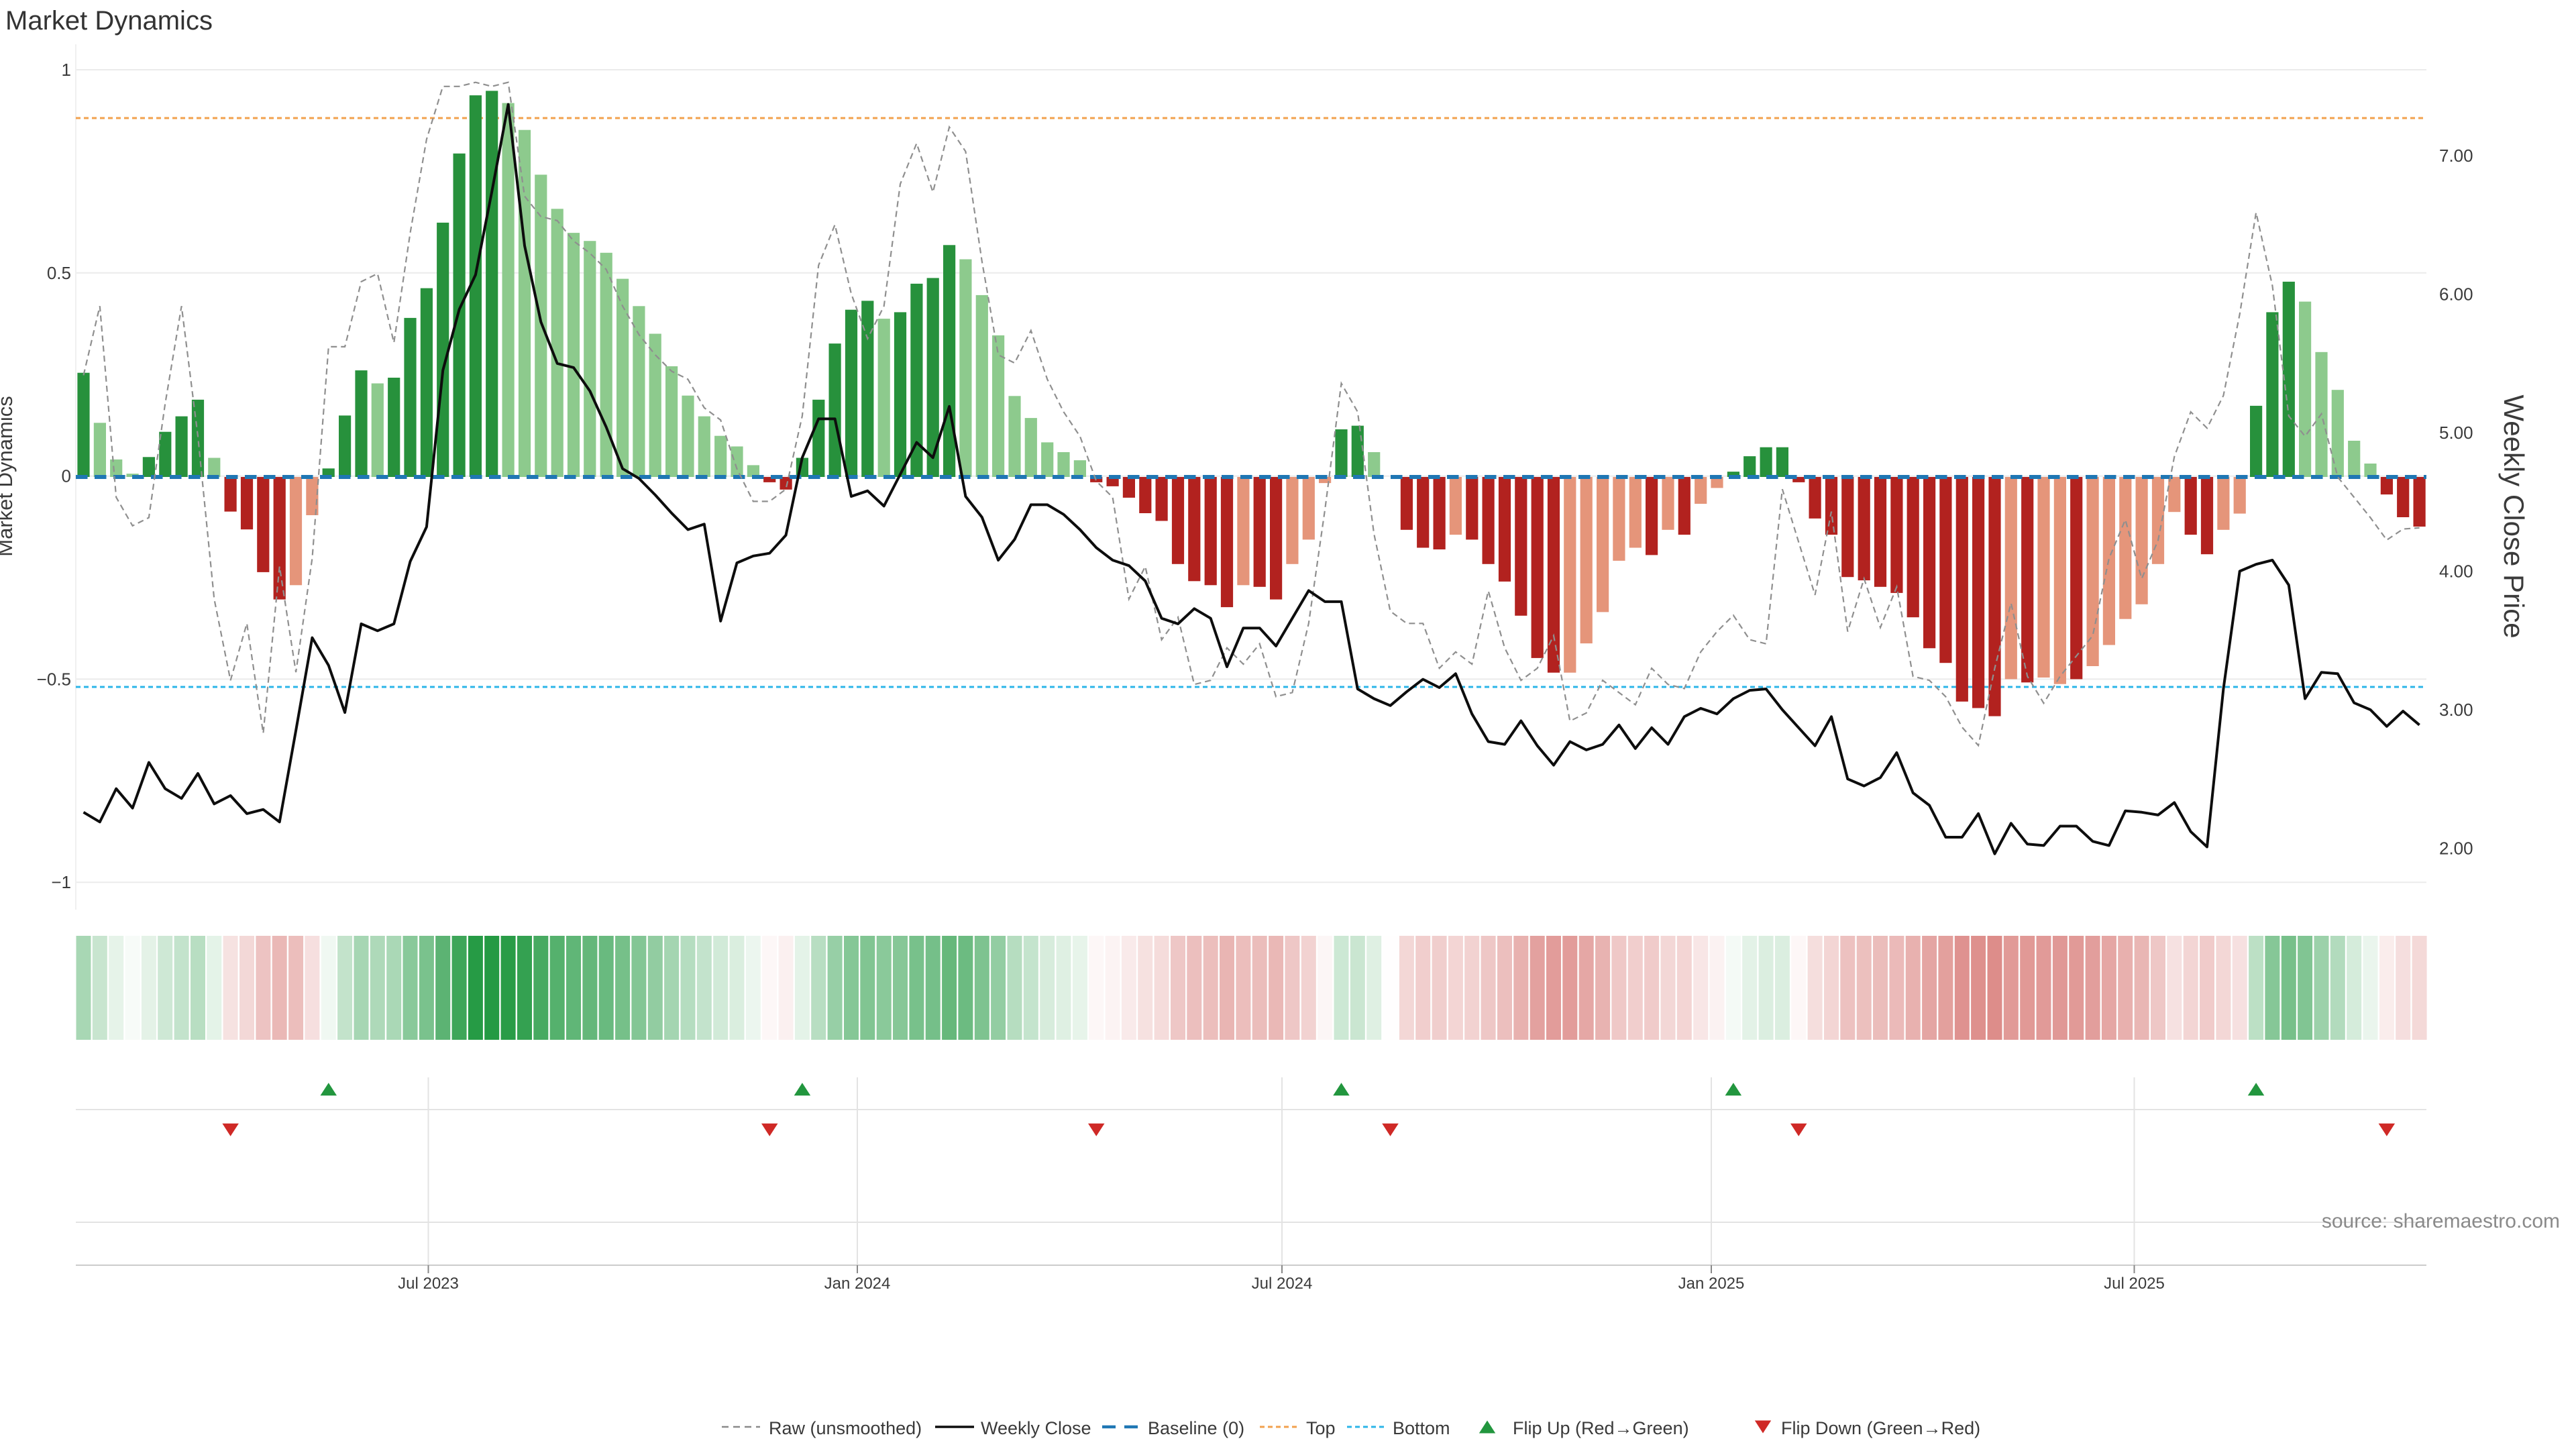  Describe the element at coordinates (54, 679) in the screenshot. I see `svg-text: −0.5` at that location.